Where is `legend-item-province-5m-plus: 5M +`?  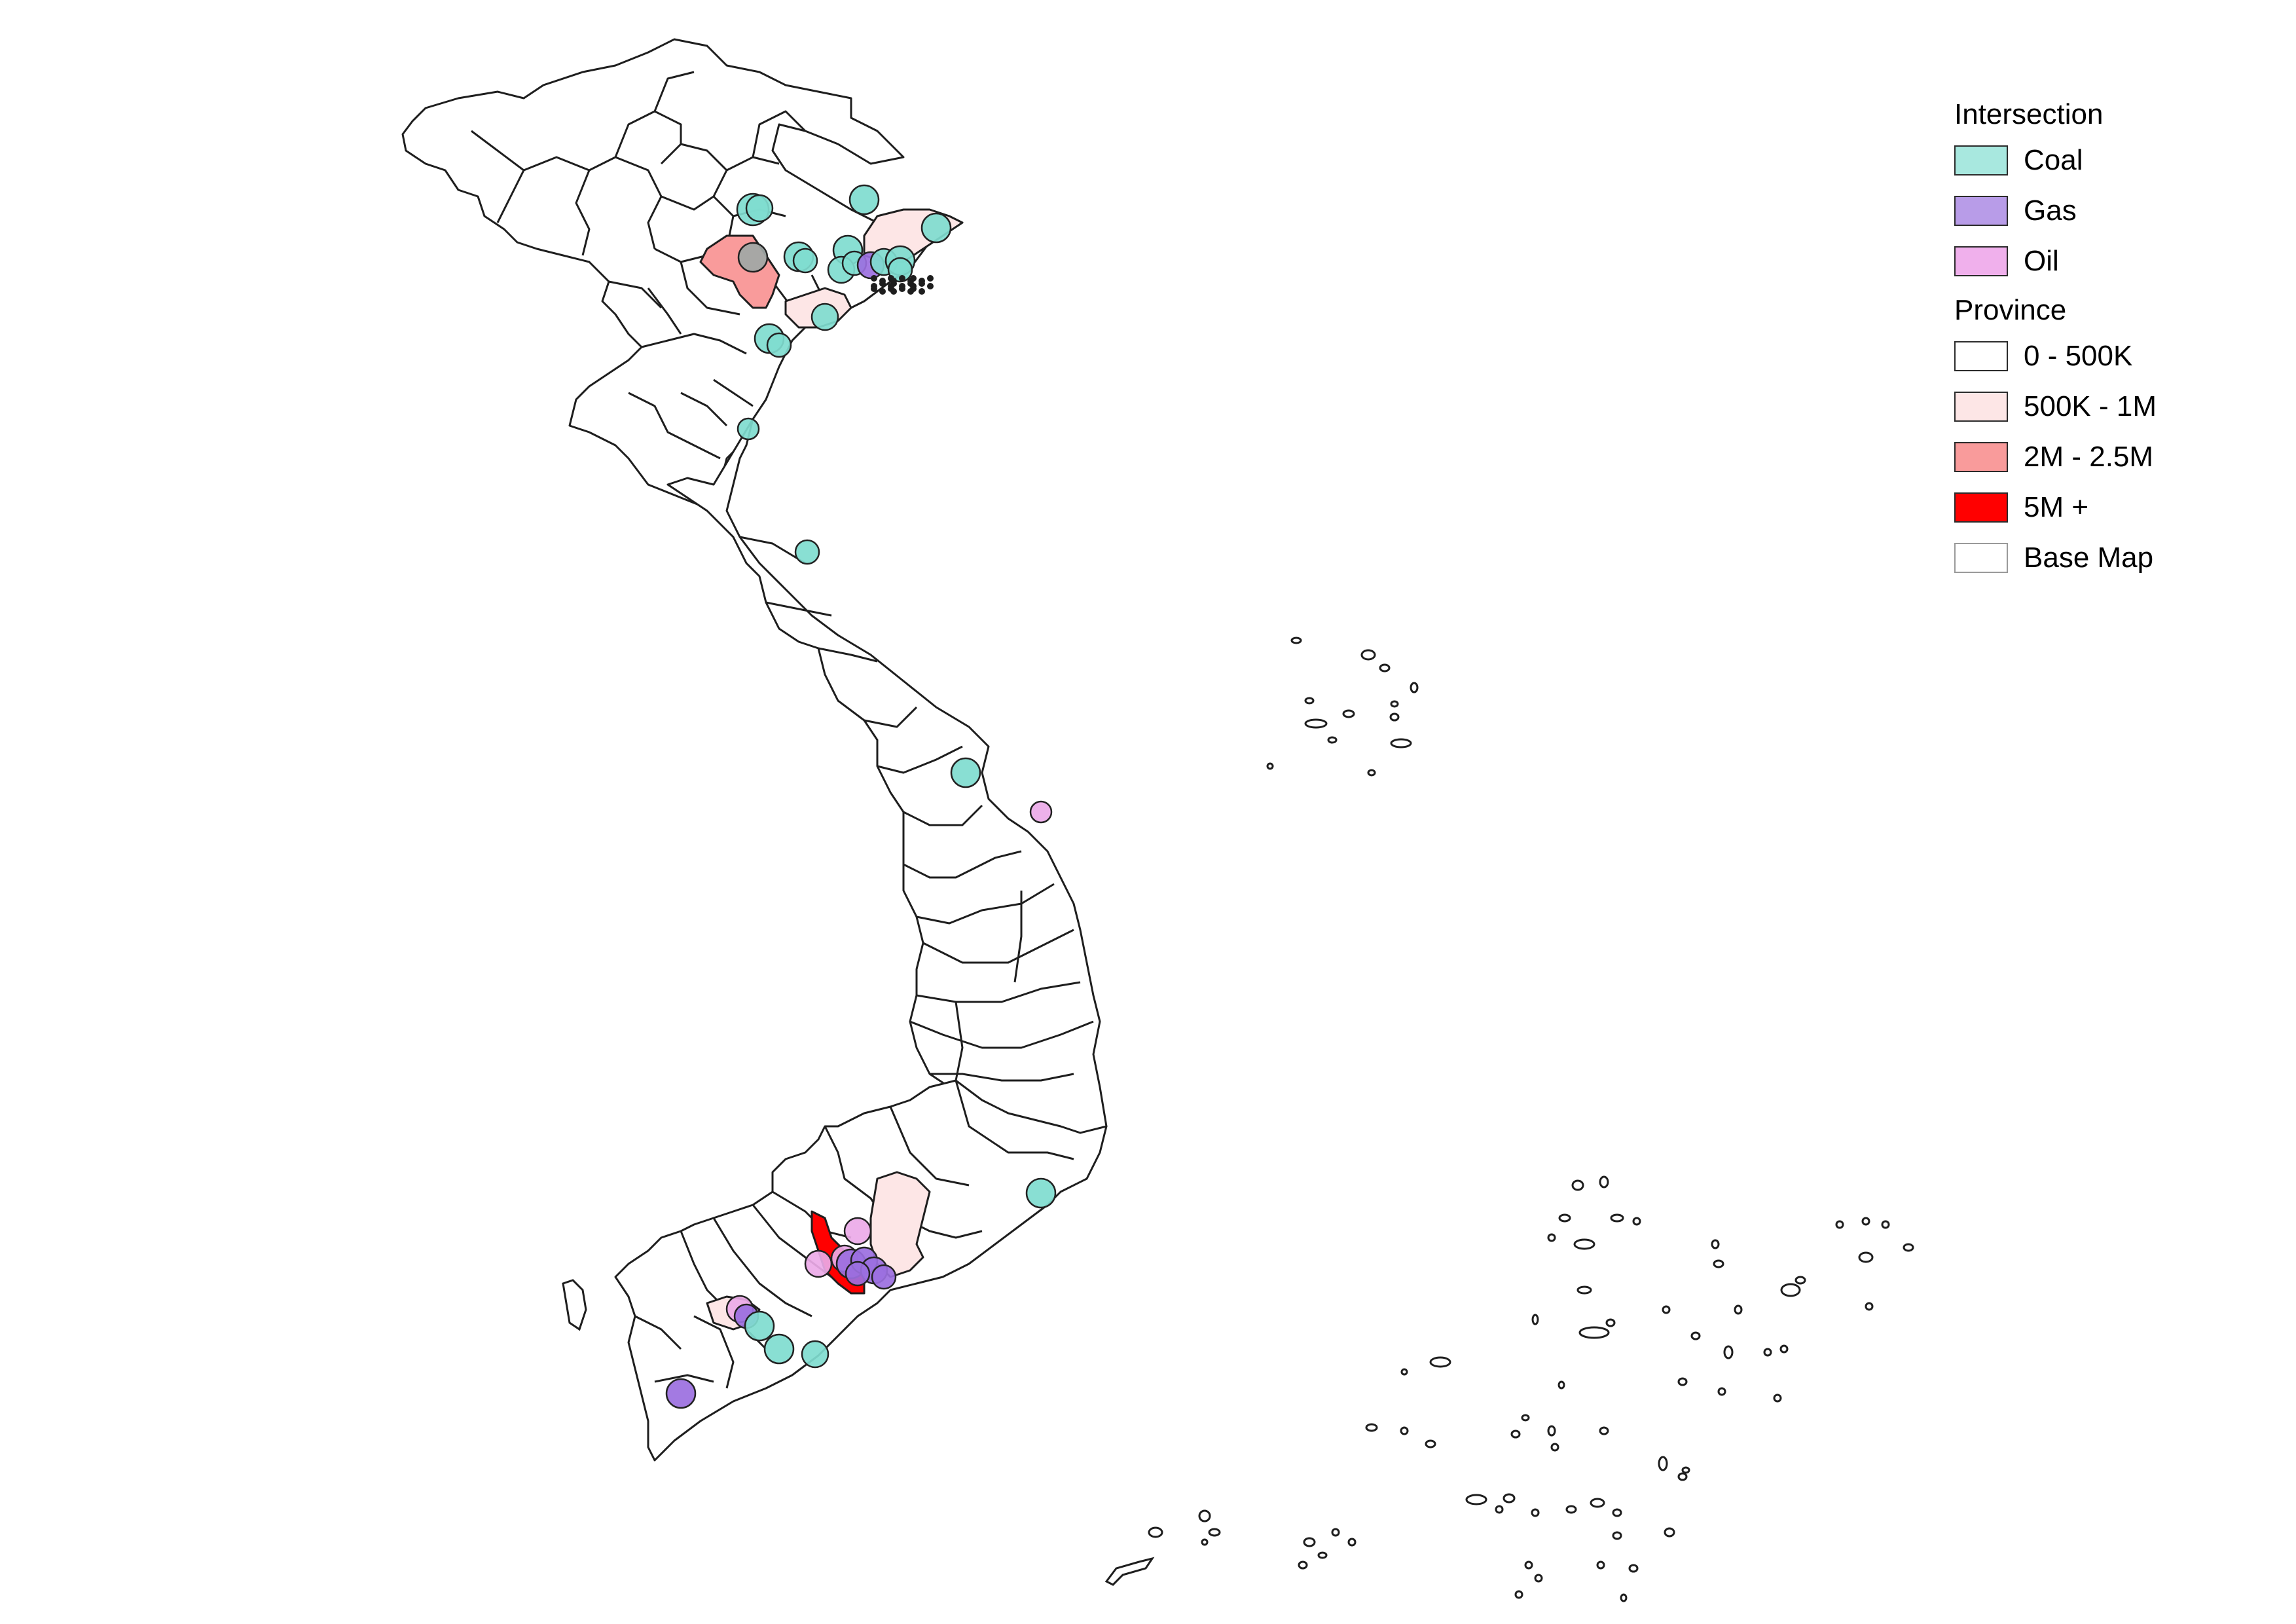
legend-item-province-5m-plus: 5M + is located at coordinates (2111, 507).